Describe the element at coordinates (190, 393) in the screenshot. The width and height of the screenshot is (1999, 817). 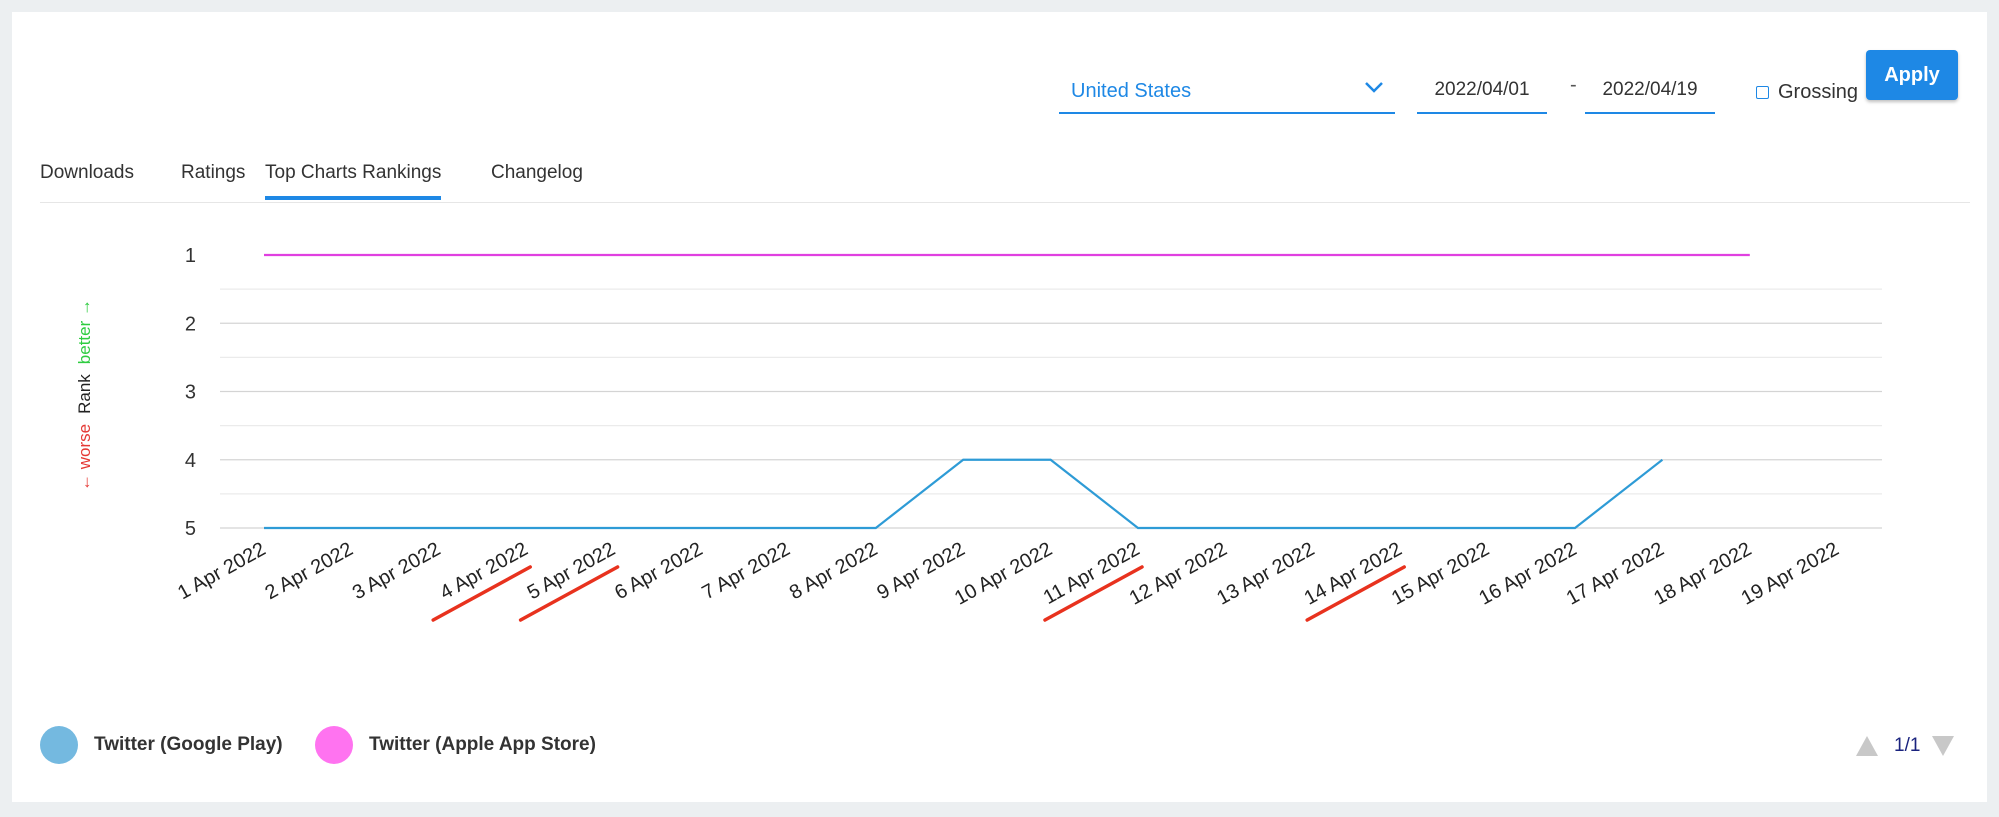
I see `y-tick-label: 3` at that location.